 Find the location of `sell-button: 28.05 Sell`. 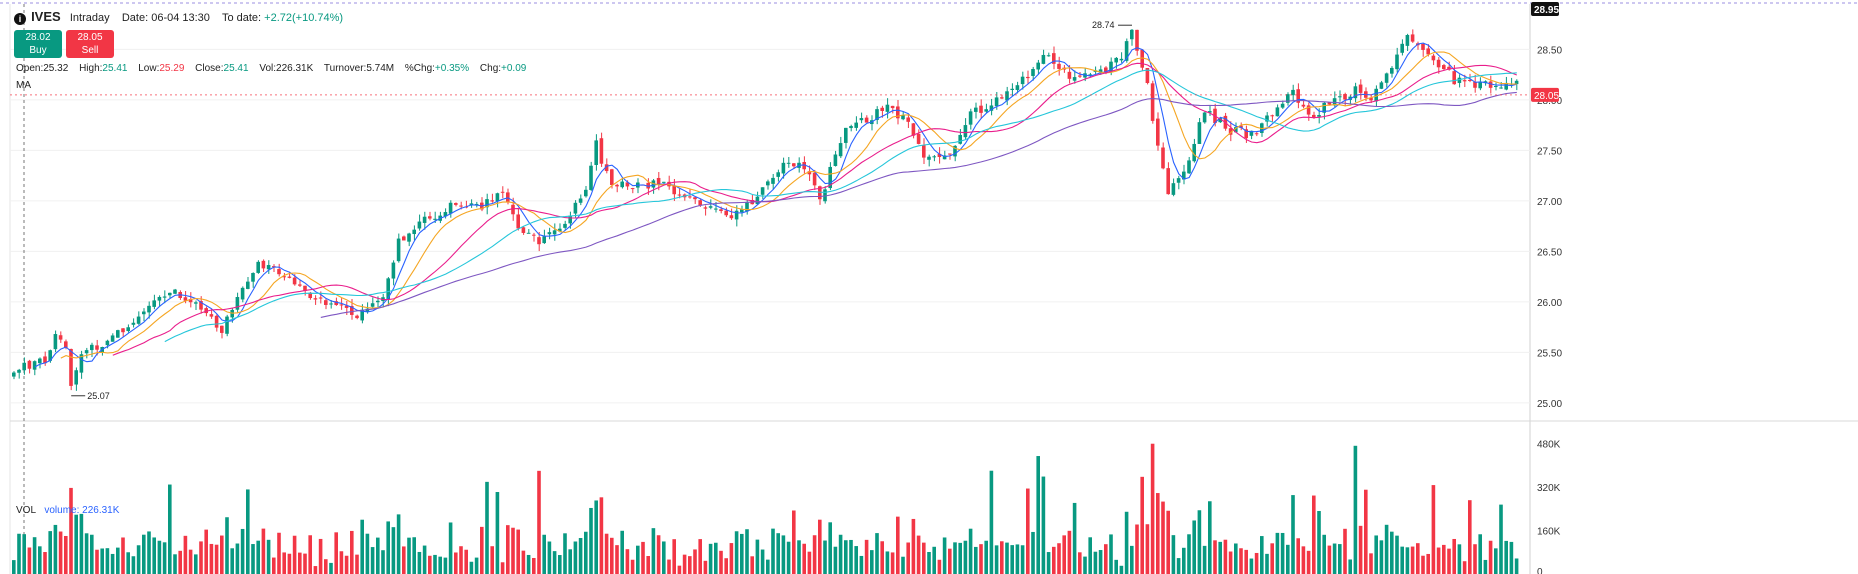

sell-button: 28.05 Sell is located at coordinates (90, 44).